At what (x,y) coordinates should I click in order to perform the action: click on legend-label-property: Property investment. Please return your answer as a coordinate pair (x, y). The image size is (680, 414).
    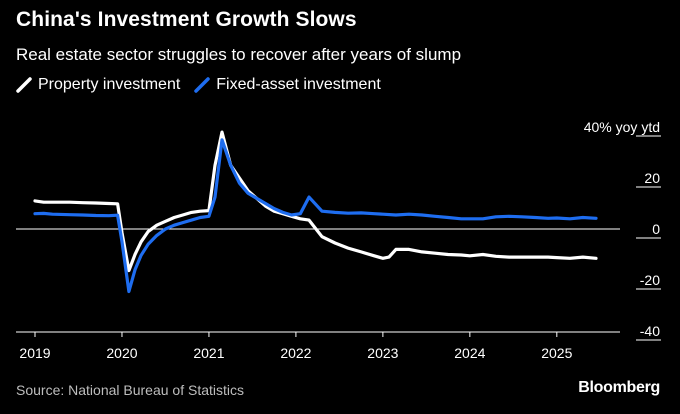
    Looking at the image, I should click on (109, 84).